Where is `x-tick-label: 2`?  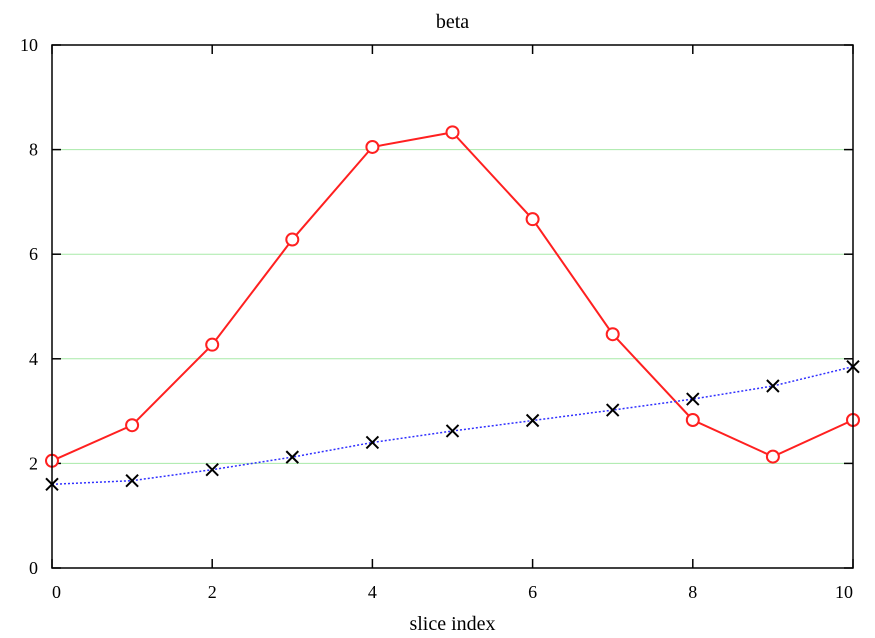 x-tick-label: 2 is located at coordinates (212, 592).